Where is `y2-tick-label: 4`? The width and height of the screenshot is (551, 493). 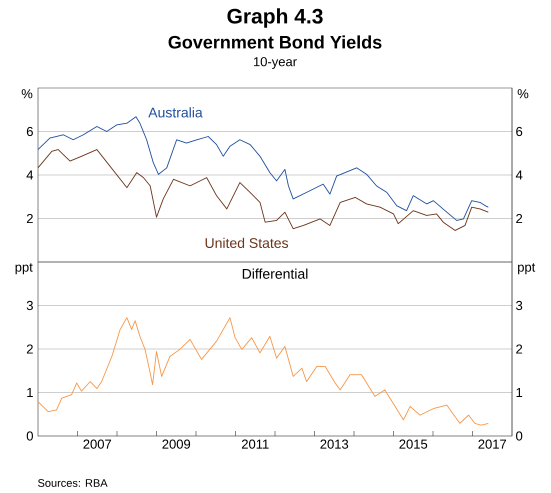 y2-tick-label: 4 is located at coordinates (519, 175).